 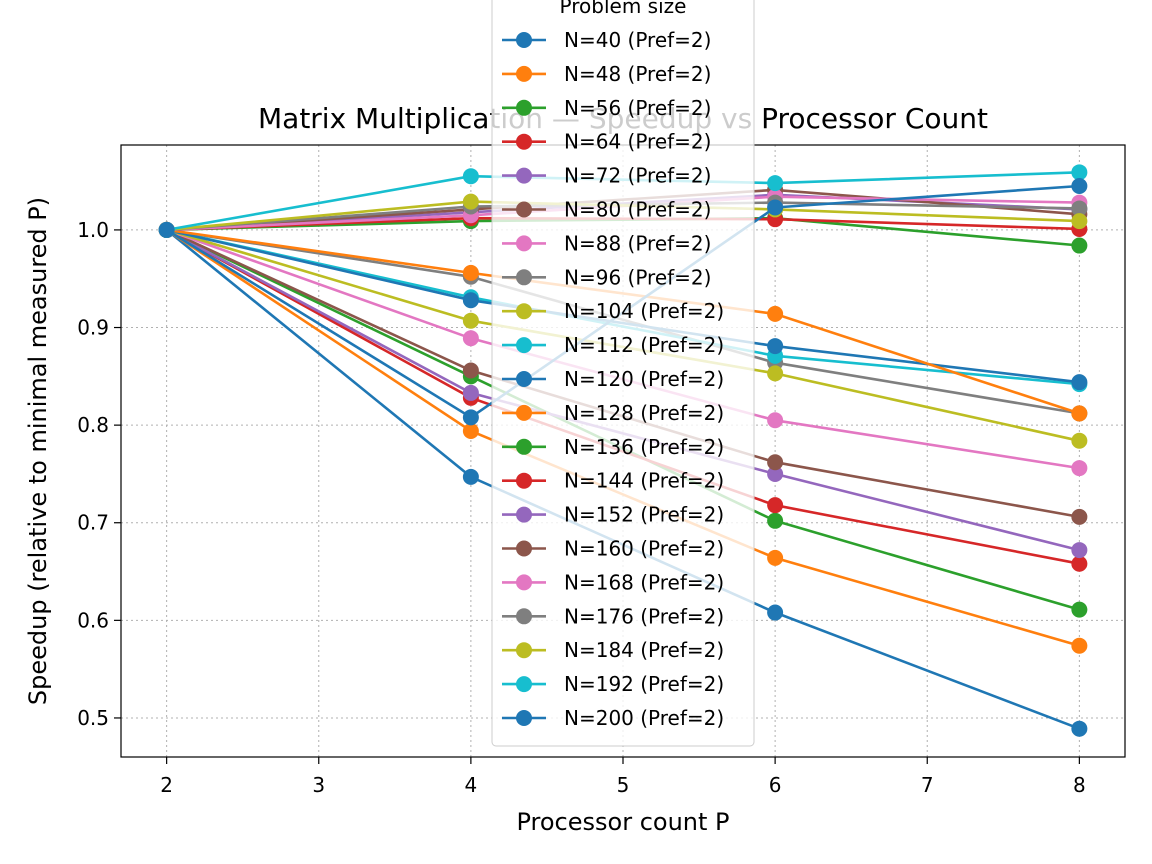 What do you see at coordinates (637, 277) in the screenshot?
I see `legend-label: N=96 (Pref=2)` at bounding box center [637, 277].